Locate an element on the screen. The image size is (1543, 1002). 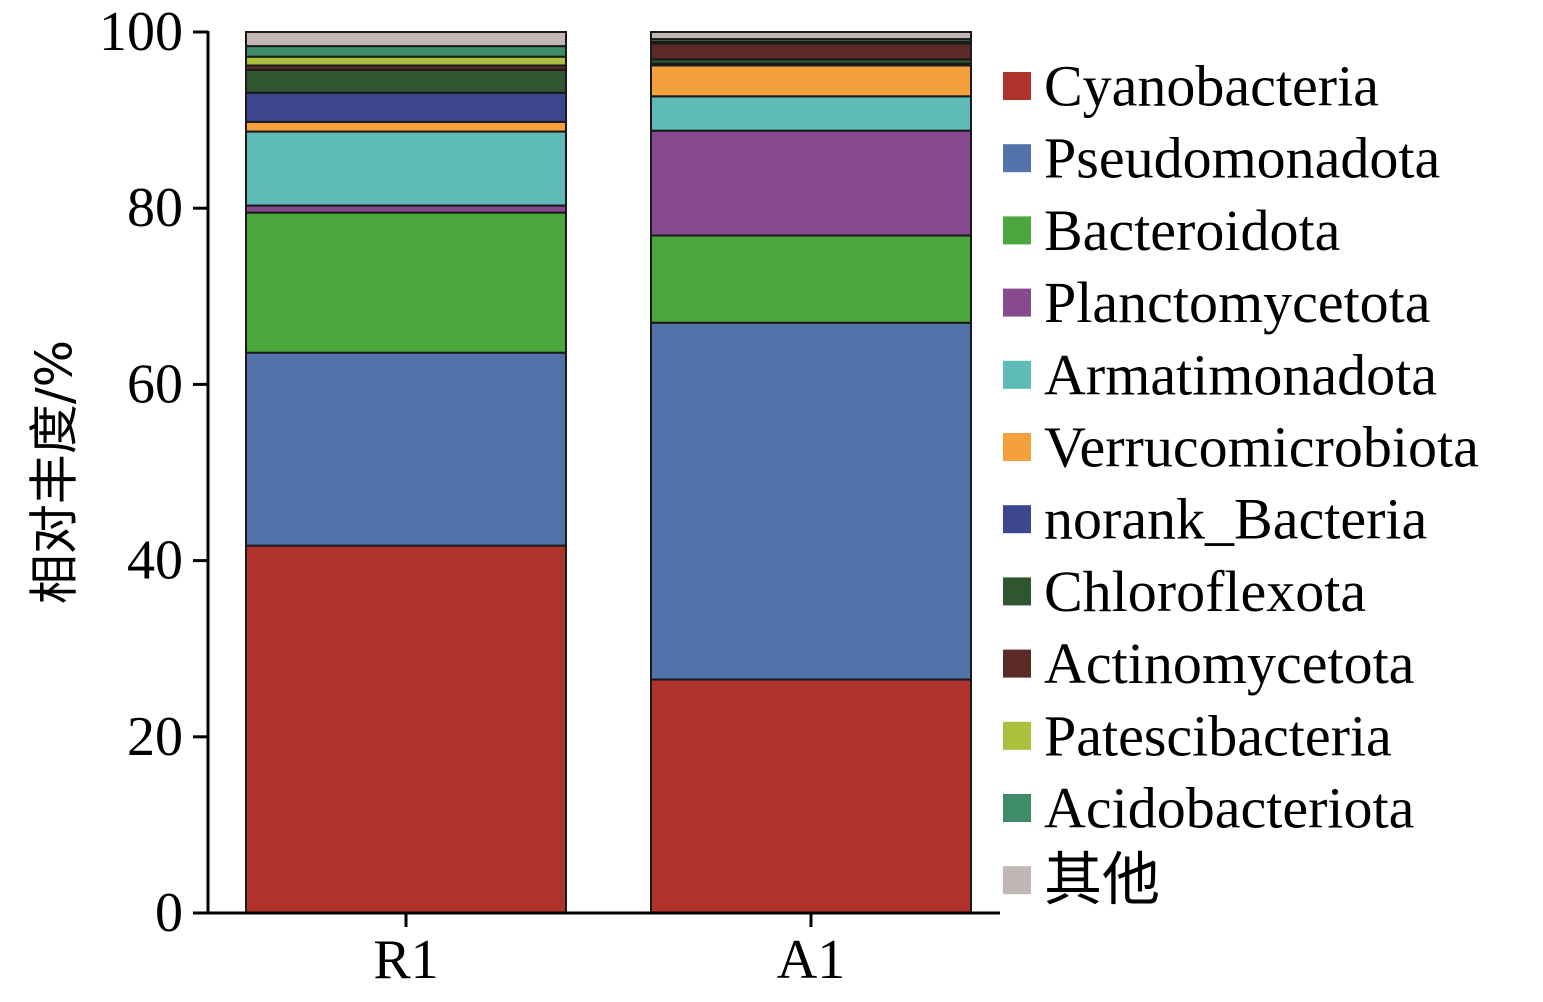
x-tick-label-r1: R1 is located at coordinates (405, 960).